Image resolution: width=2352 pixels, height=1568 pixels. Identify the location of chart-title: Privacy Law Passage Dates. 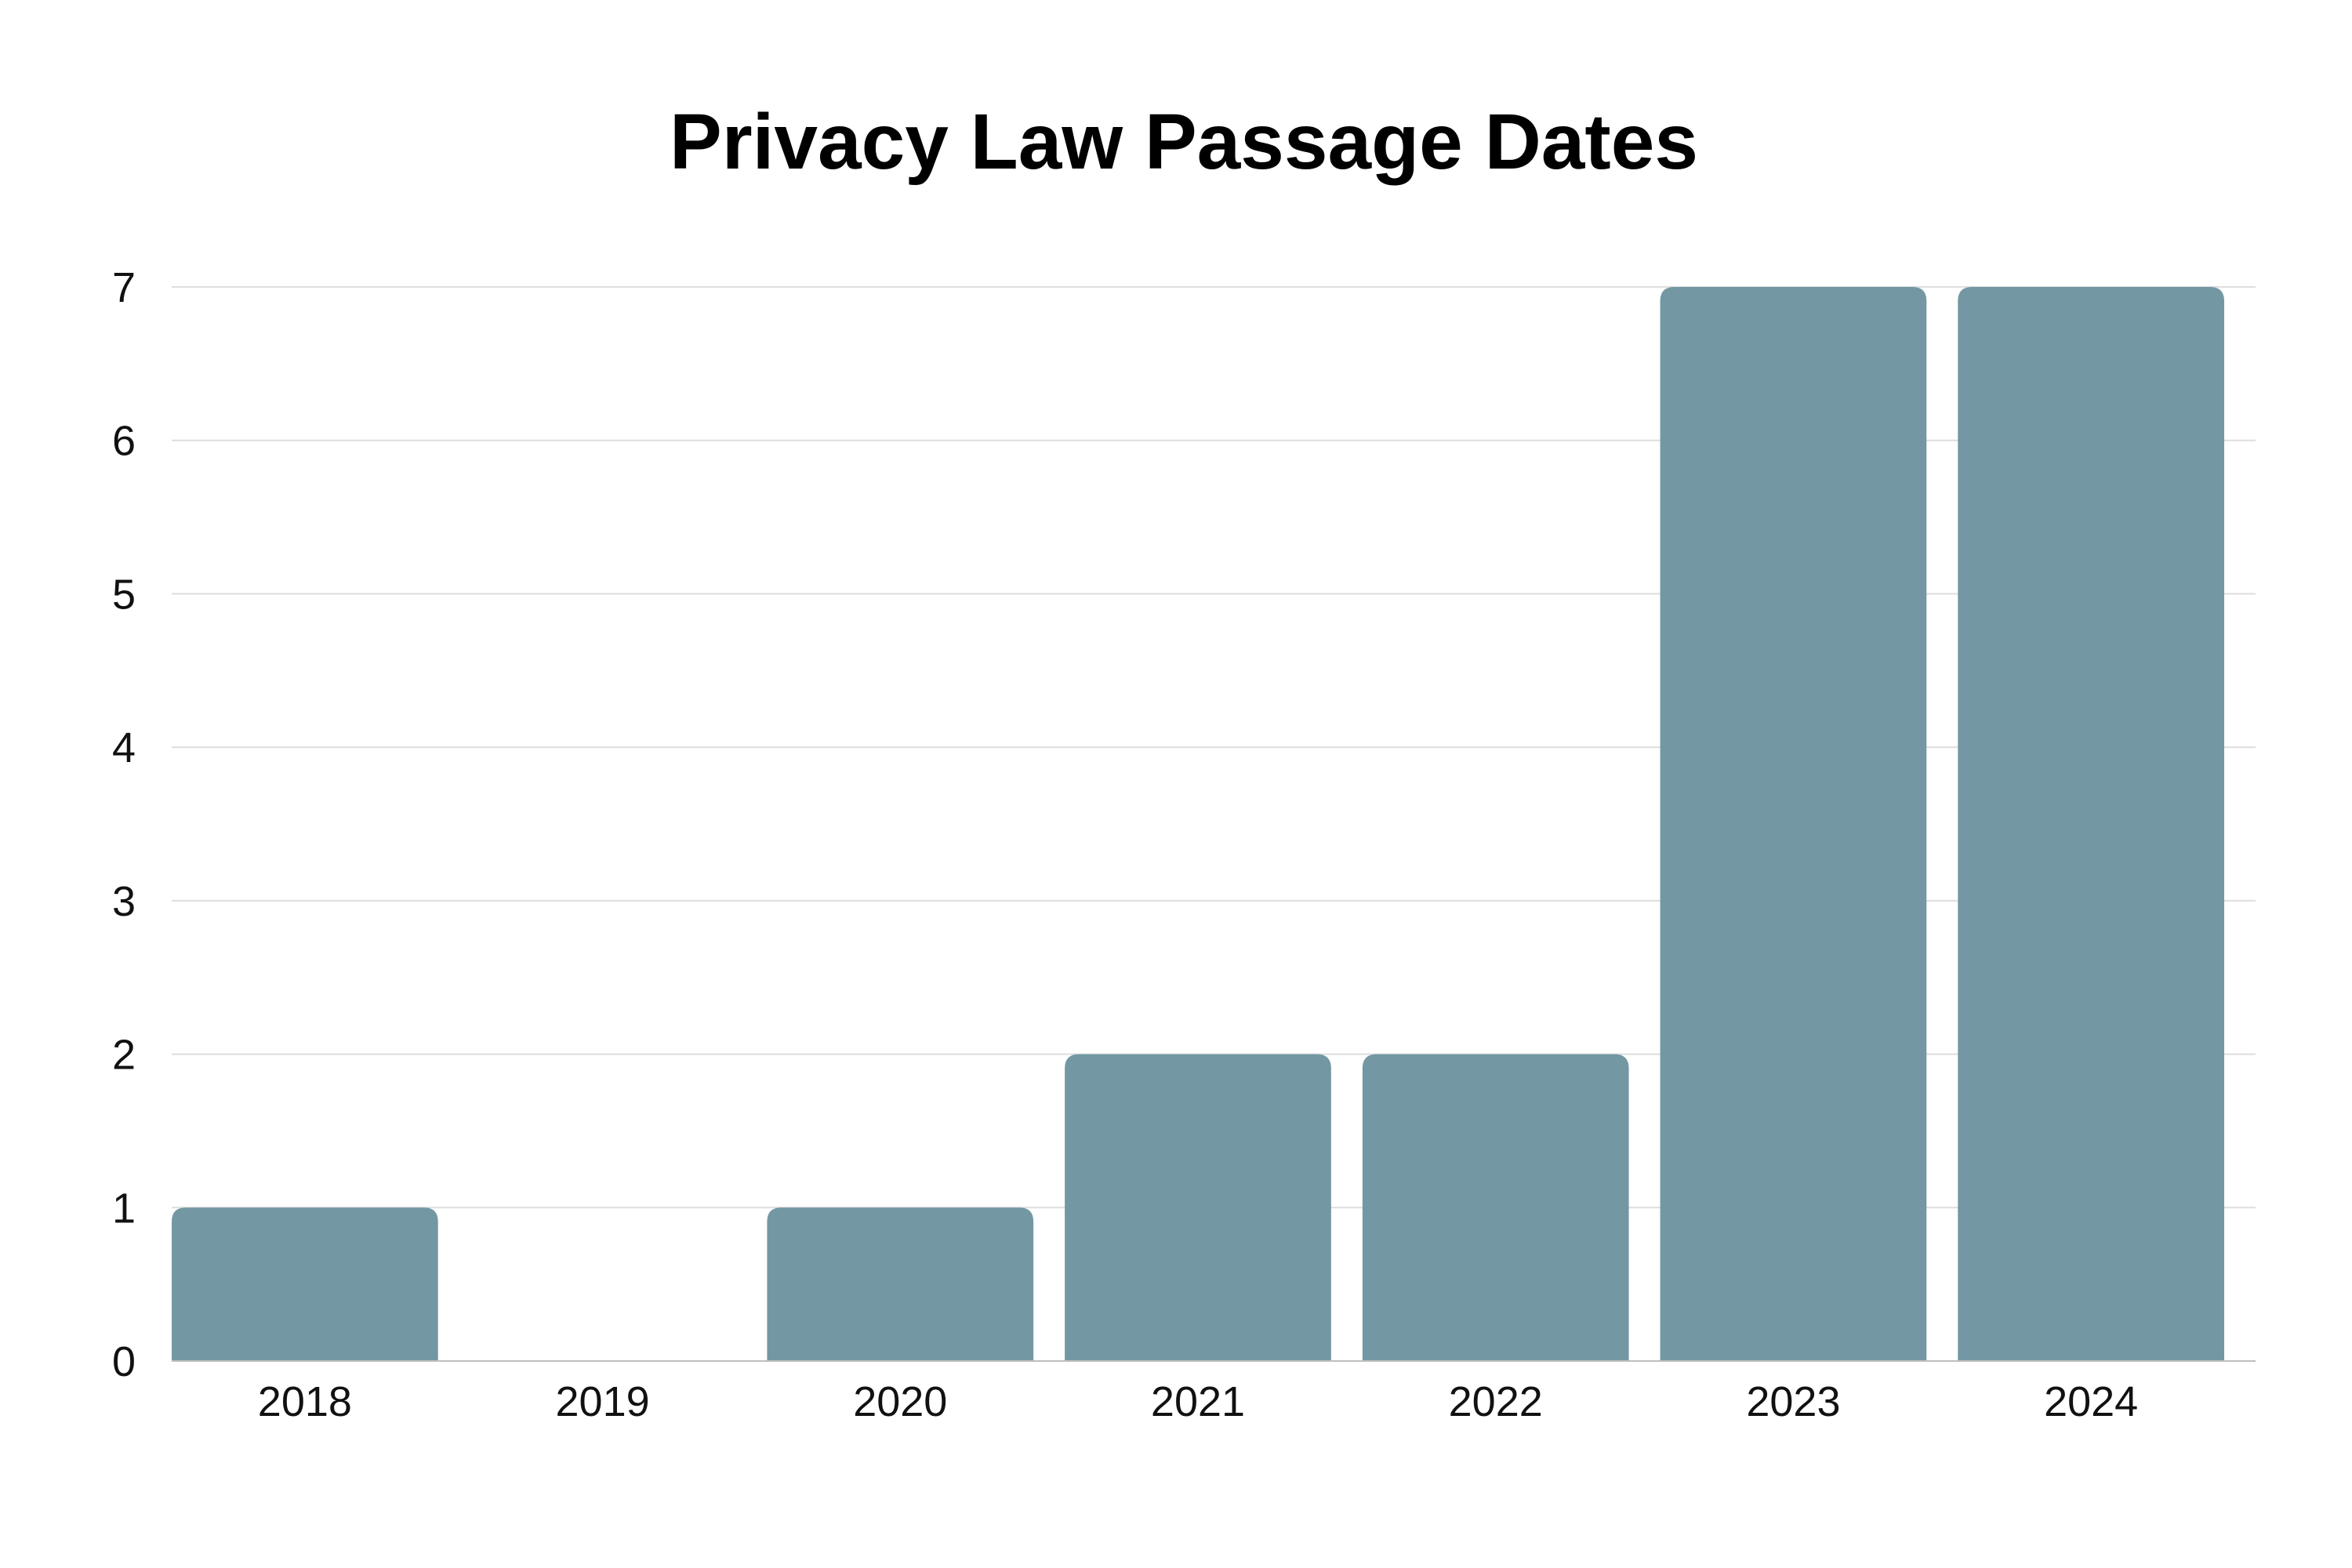
(1184, 142).